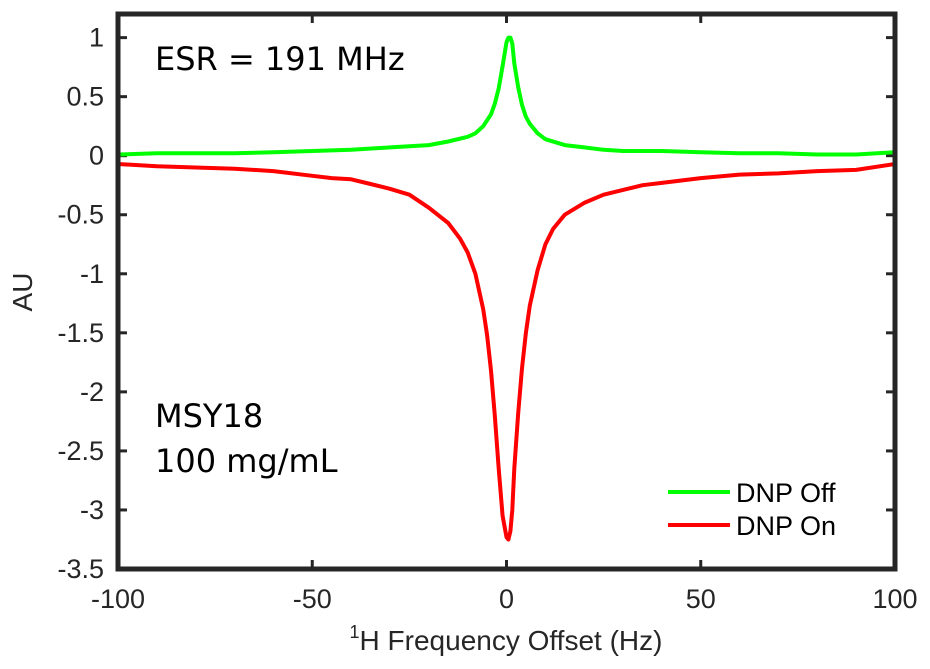 The height and width of the screenshot is (669, 930). I want to click on y-tick-label: 1, so click(96, 38).